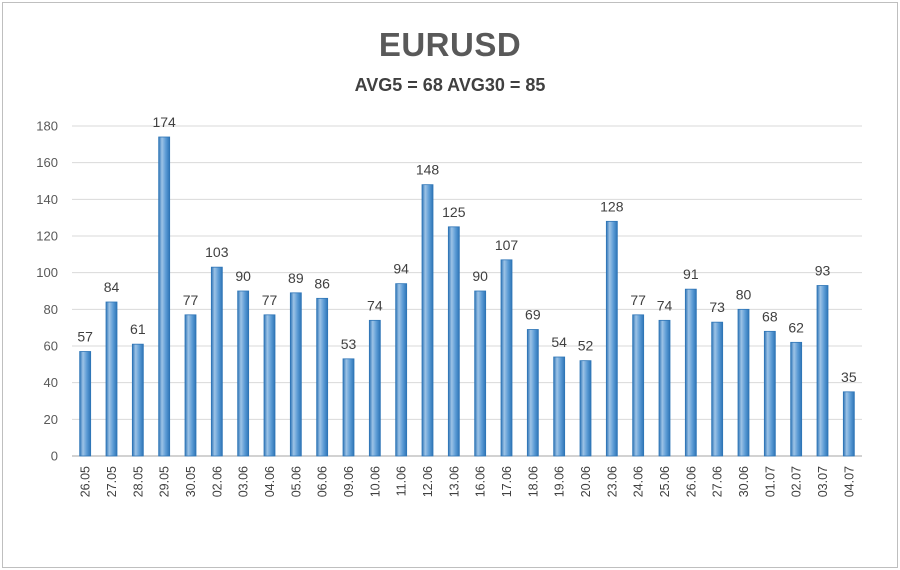 This screenshot has height=570, width=900. I want to click on data-label: 68, so click(770, 316).